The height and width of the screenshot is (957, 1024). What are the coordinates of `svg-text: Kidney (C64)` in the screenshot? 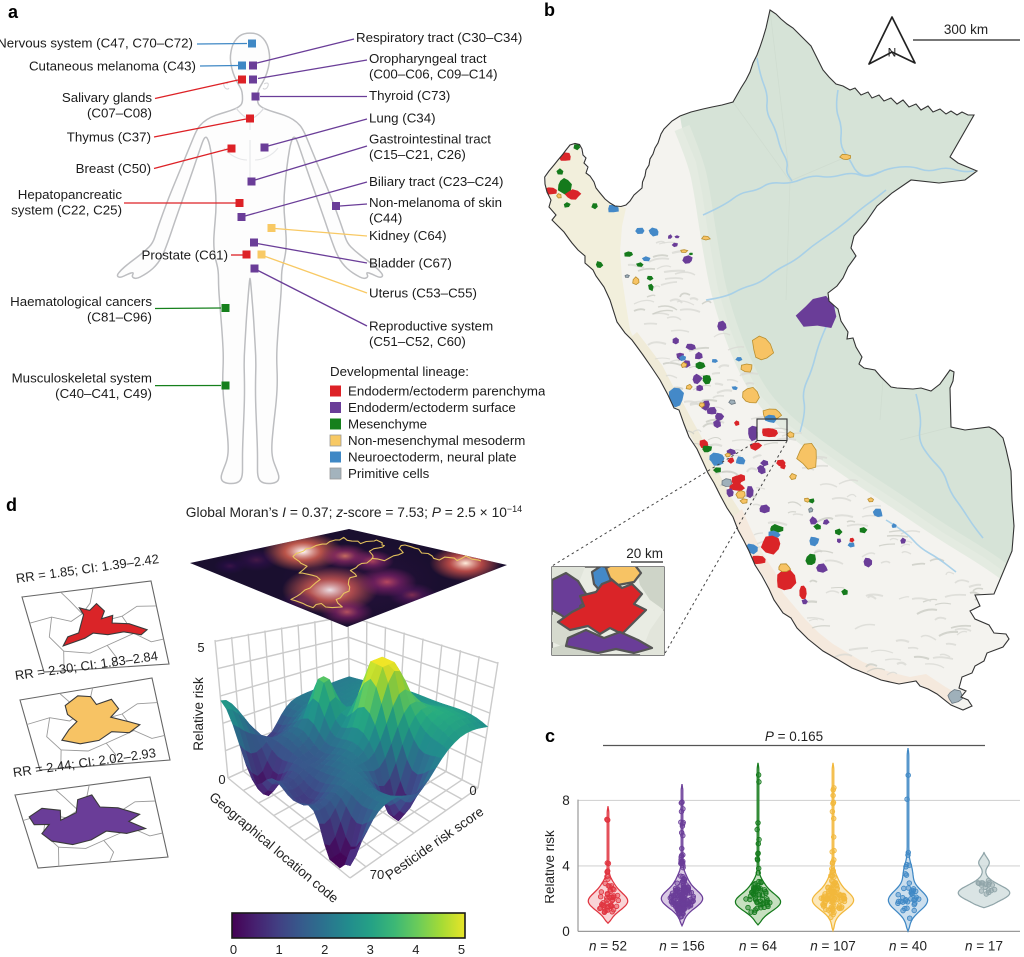 It's located at (408, 235).